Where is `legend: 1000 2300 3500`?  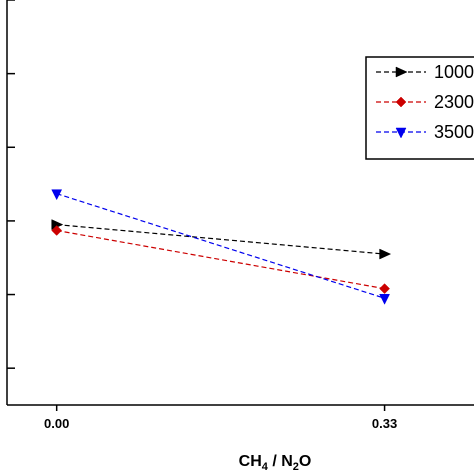 legend: 1000 2300 3500 is located at coordinates (419, 108).